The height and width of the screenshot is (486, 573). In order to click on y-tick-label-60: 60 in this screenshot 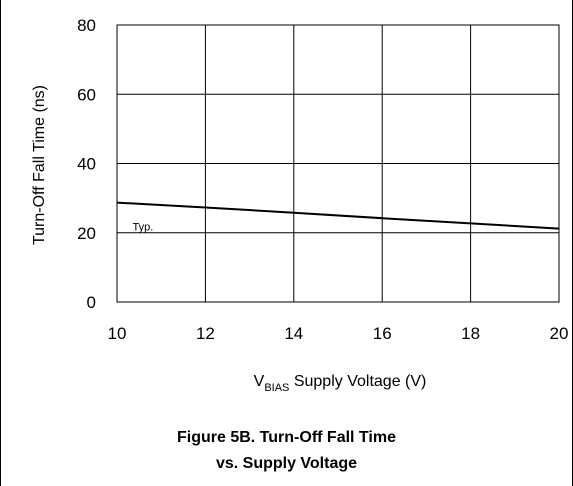, I will do `click(86, 94)`.